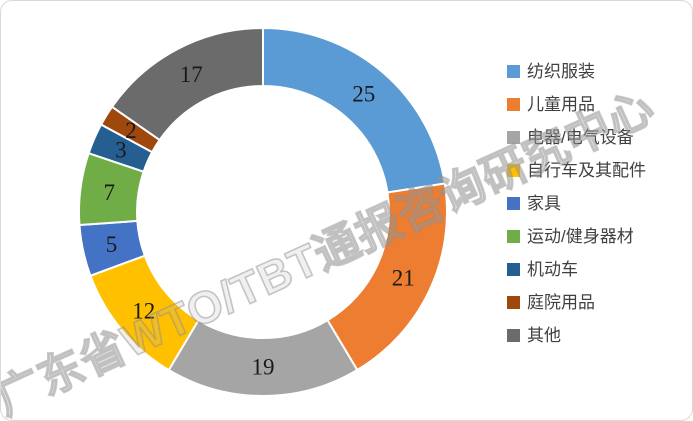 This screenshot has height=421, width=693. I want to click on legend-item-8: 其他, so click(576, 335).